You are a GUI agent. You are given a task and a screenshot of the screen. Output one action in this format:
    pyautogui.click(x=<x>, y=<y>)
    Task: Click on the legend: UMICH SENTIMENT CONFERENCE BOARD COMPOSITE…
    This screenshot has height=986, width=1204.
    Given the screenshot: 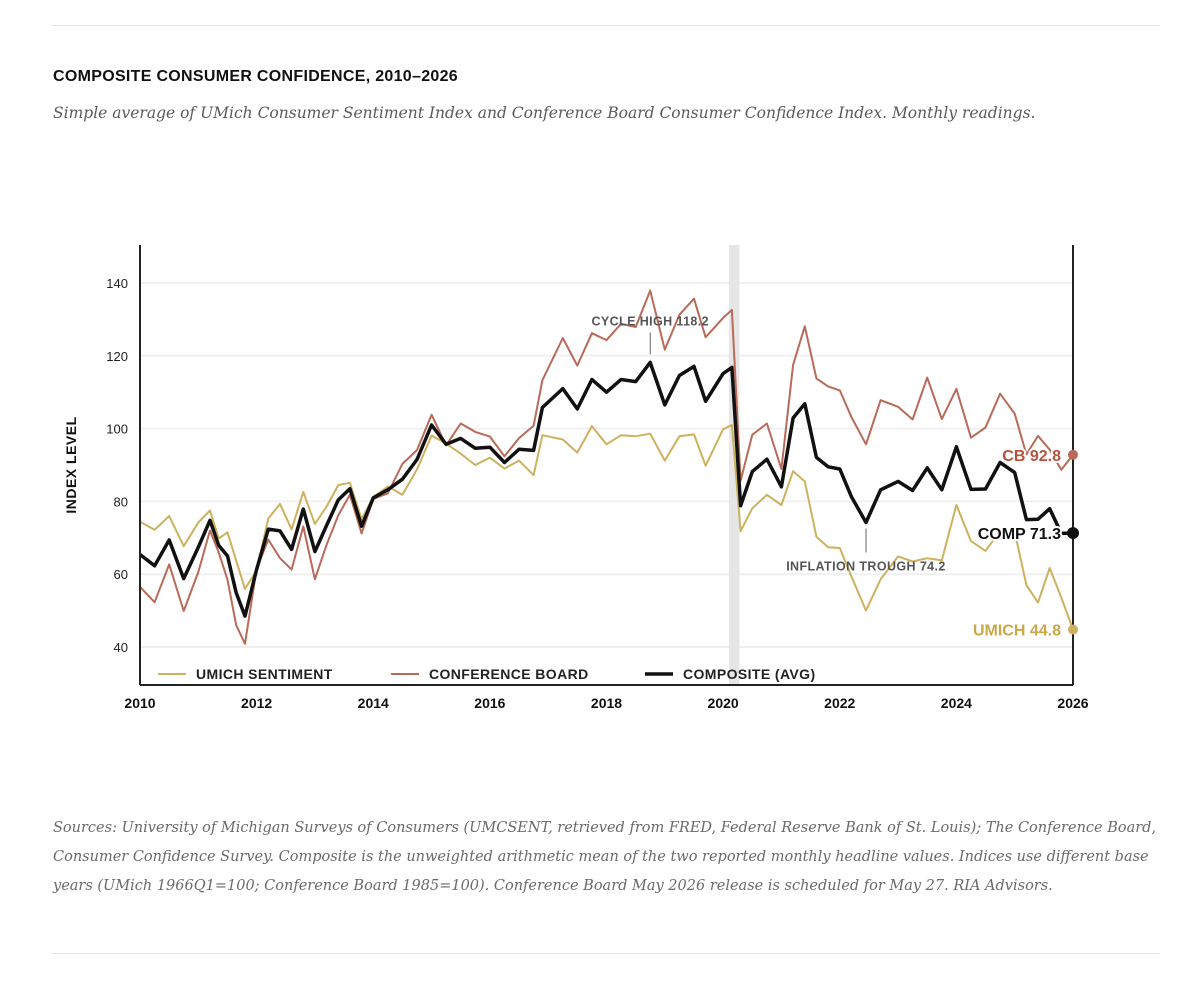 What is the action you would take?
    pyautogui.click(x=487, y=674)
    